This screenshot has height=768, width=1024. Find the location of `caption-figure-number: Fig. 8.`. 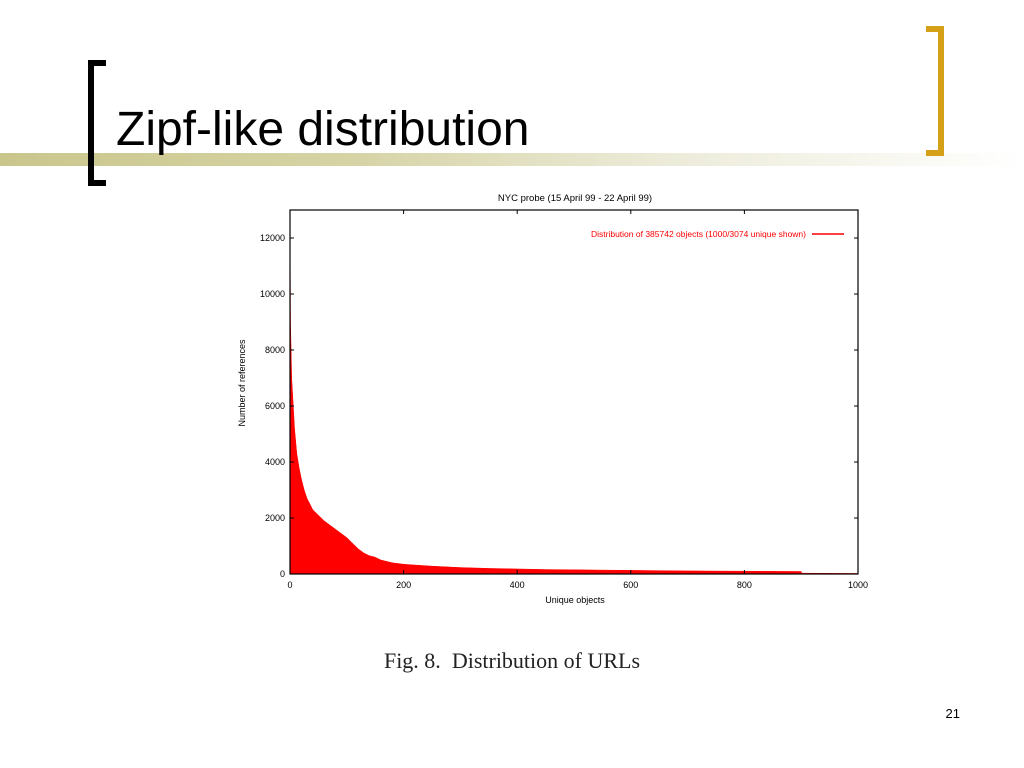

caption-figure-number: Fig. 8. is located at coordinates (412, 660).